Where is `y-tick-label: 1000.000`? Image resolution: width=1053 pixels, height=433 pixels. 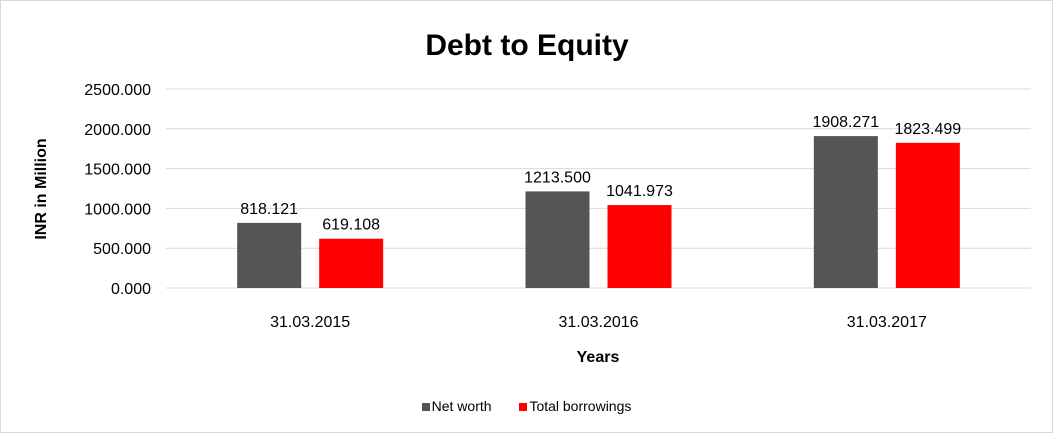 y-tick-label: 1000.000 is located at coordinates (117, 209).